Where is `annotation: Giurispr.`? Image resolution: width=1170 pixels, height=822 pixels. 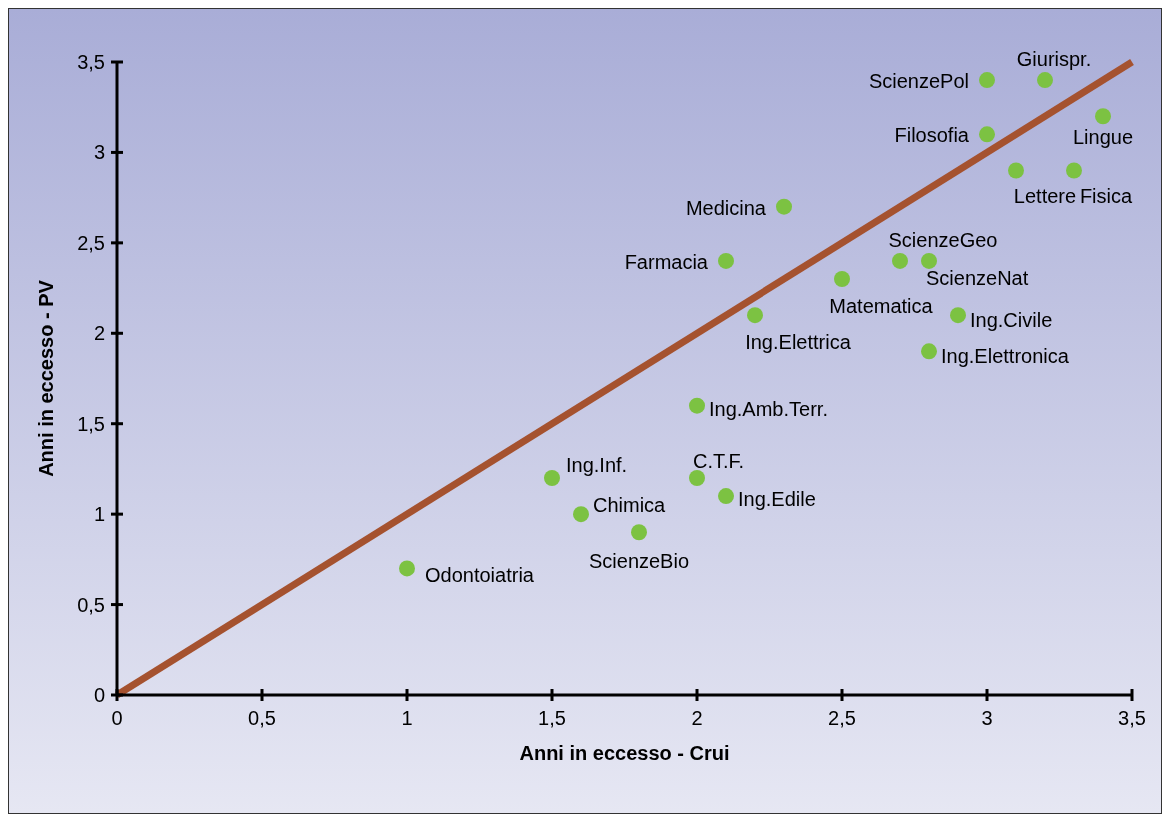
annotation: Giurispr. is located at coordinates (1054, 59).